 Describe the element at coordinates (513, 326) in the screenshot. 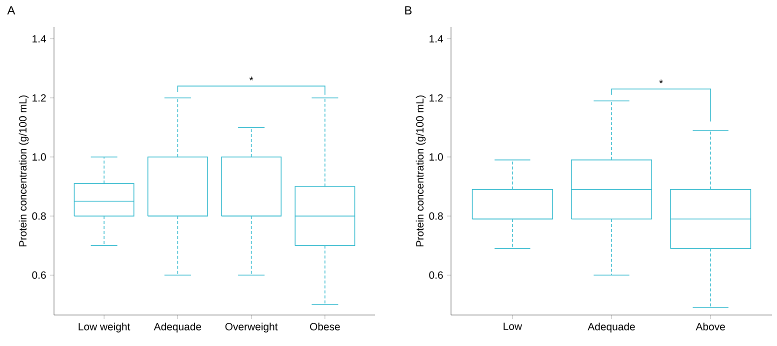

I see `x-tick-label: Low` at that location.